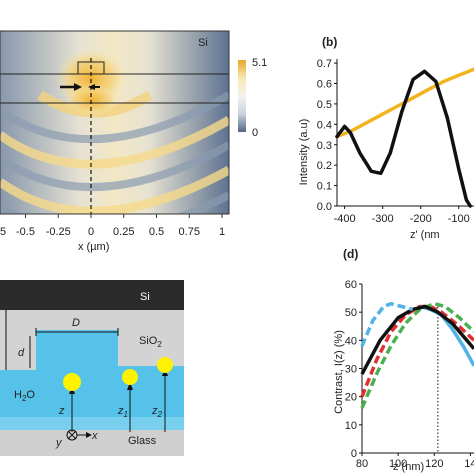  What do you see at coordinates (123, 232) in the screenshot?
I see `a-x-tick-label: 0.25` at bounding box center [123, 232].